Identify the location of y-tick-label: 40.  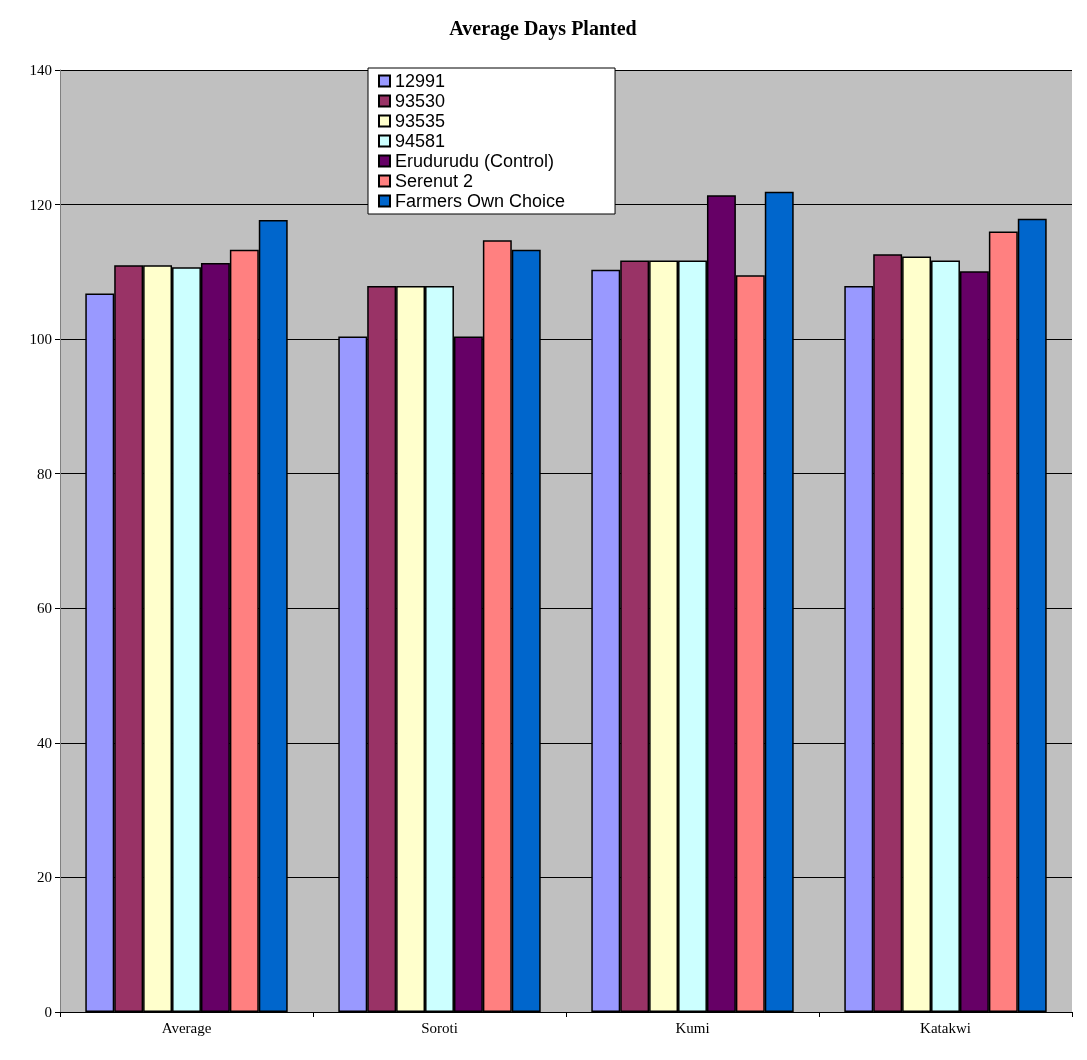
(44, 742).